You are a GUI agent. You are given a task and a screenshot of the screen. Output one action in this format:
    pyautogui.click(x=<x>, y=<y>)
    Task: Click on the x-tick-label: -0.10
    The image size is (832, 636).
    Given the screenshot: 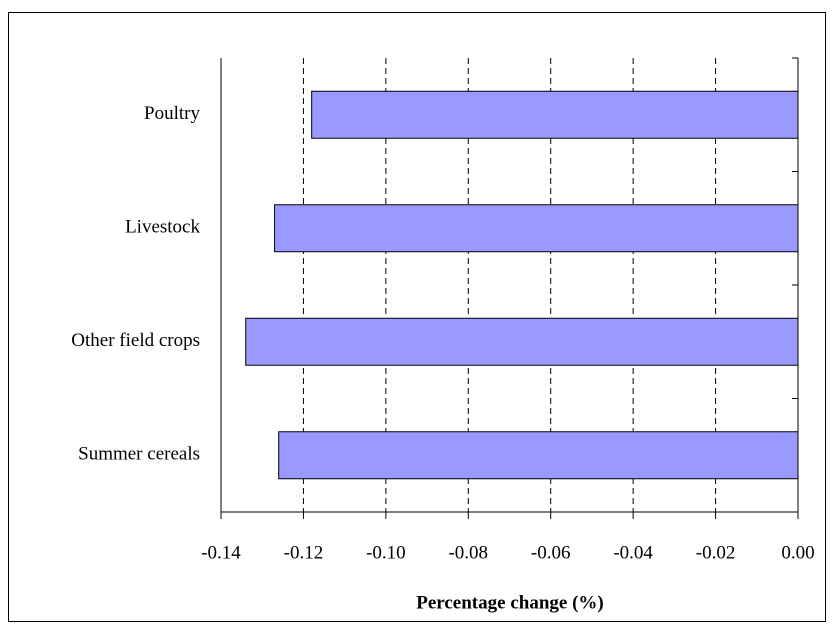 What is the action you would take?
    pyautogui.click(x=386, y=552)
    